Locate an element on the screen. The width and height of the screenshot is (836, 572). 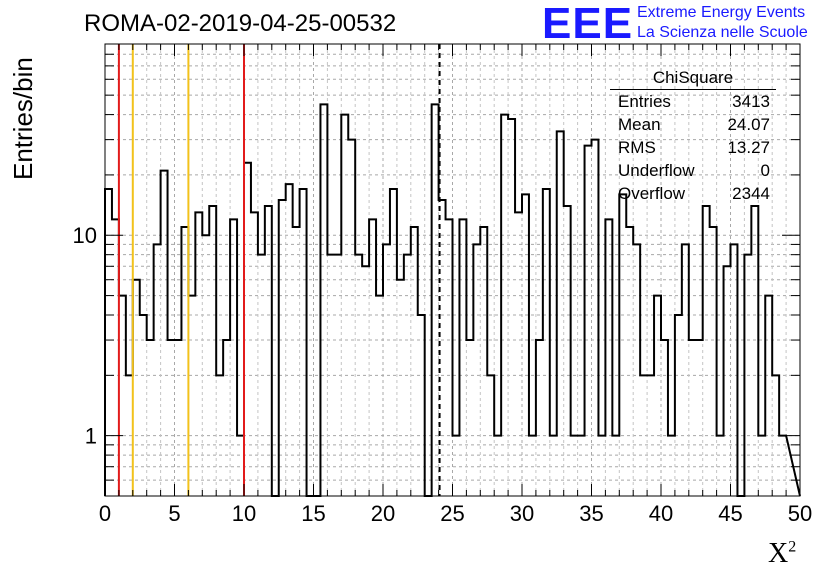
x-tick-label: 30 is located at coordinates (522, 513).